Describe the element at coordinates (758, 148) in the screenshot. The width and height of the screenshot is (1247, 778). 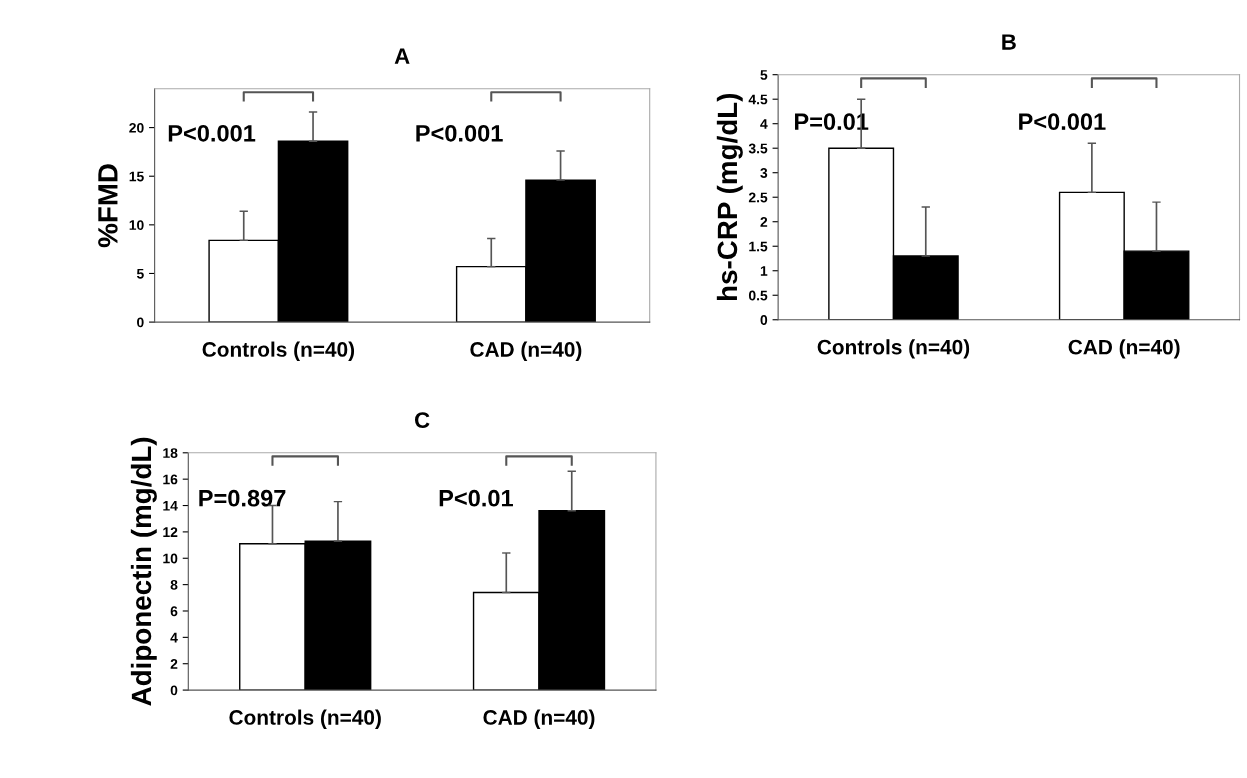
I see `y-tick-label: 3.5` at that location.